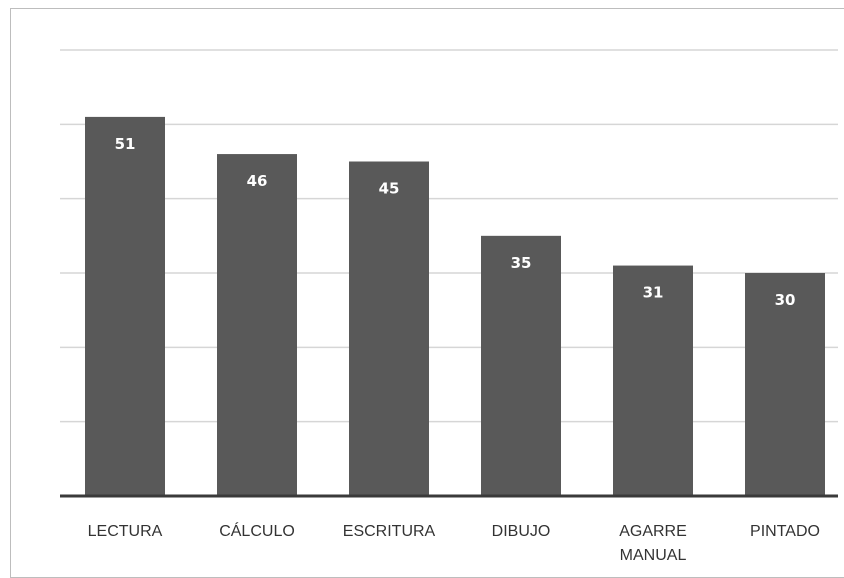 Image resolution: width=844 pixels, height=578 pixels. I want to click on data-label: 45, so click(389, 189).